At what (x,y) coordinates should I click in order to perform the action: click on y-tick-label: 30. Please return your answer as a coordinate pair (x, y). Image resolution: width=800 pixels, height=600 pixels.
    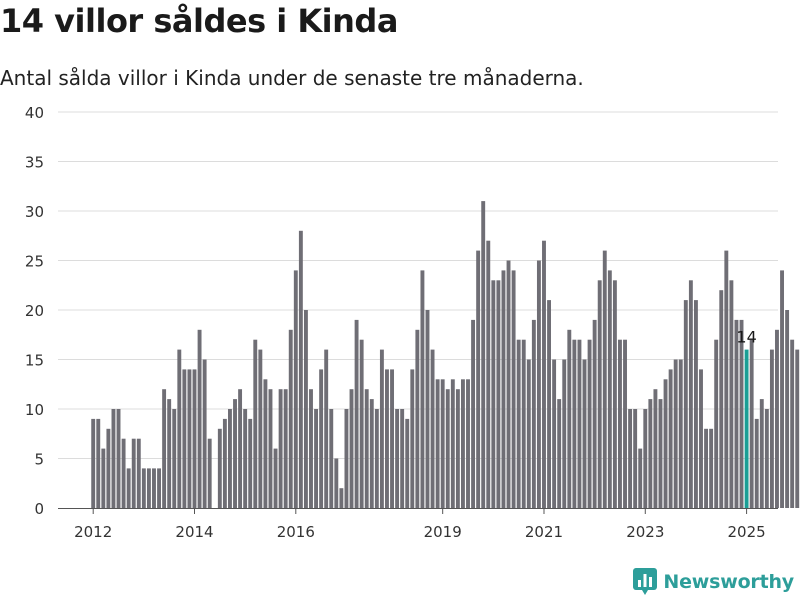
    Looking at the image, I should click on (34, 212).